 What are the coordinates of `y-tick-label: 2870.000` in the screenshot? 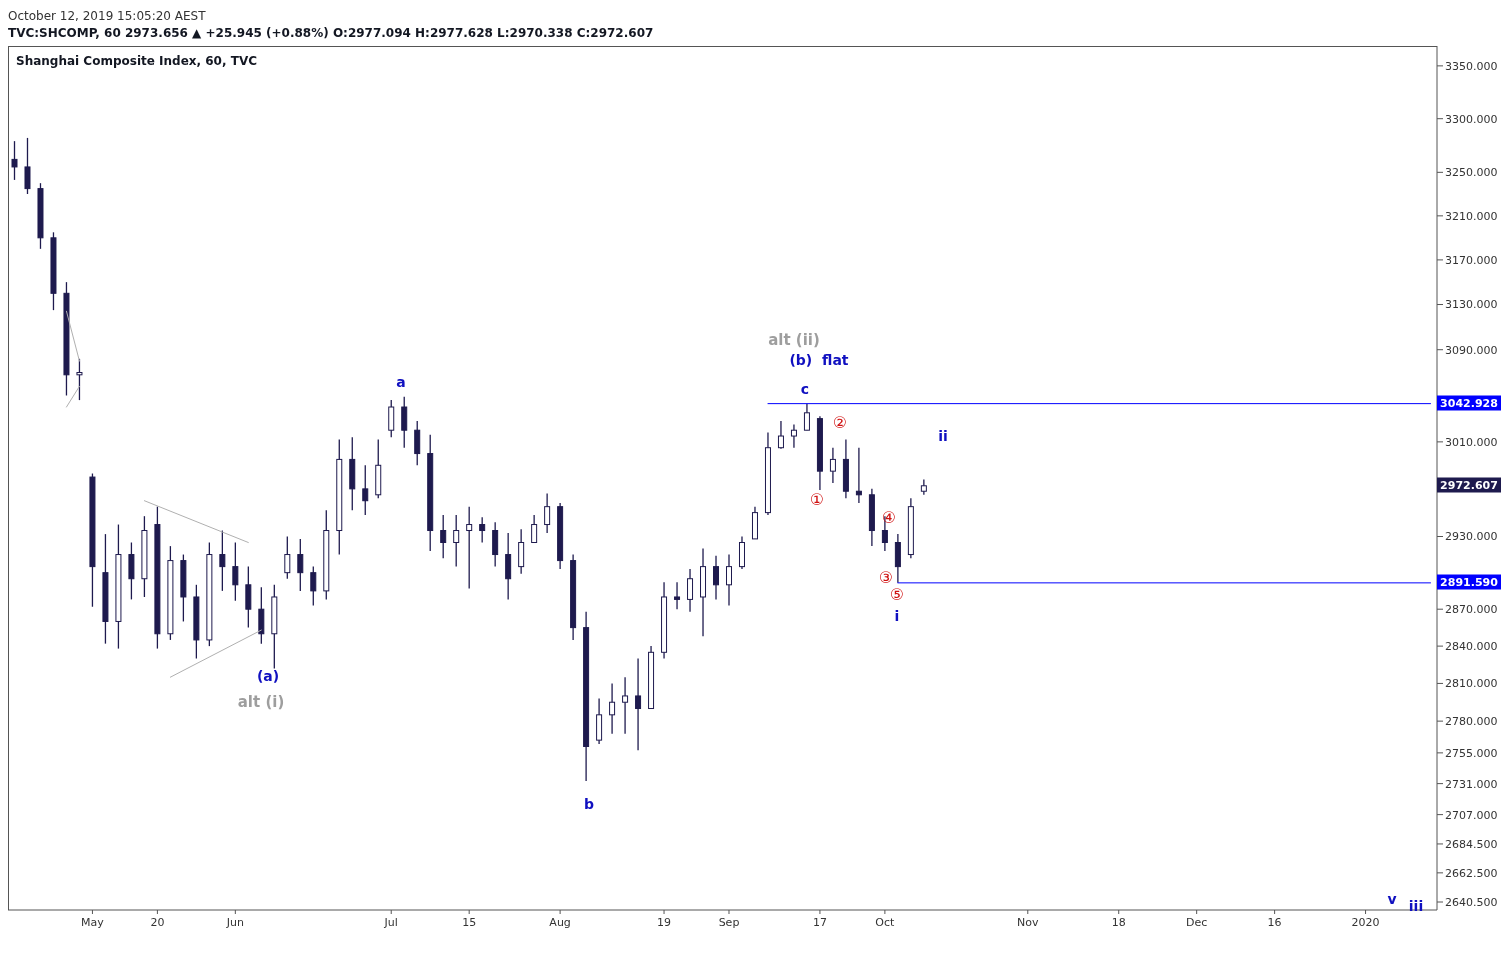 It's located at (1471, 610).